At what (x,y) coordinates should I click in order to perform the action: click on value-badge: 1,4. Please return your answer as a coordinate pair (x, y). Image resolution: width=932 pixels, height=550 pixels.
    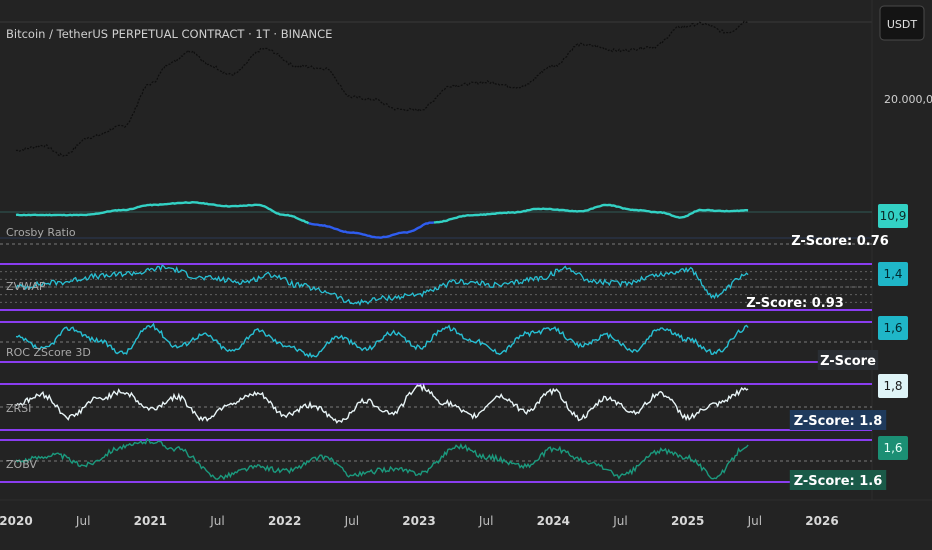
    Looking at the image, I should click on (893, 274).